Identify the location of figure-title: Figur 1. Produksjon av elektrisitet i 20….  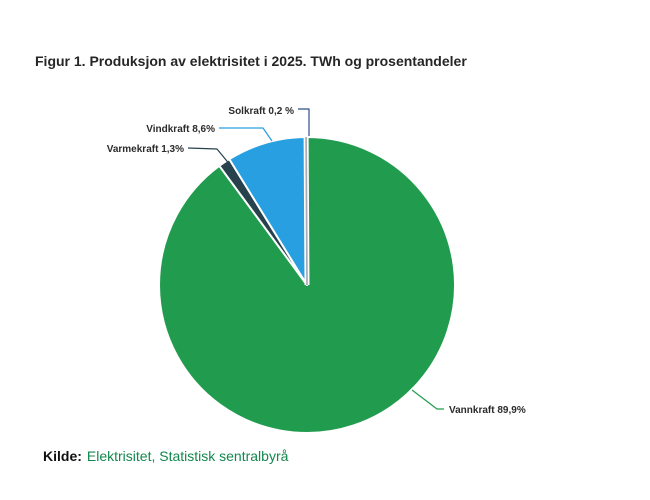
(251, 61).